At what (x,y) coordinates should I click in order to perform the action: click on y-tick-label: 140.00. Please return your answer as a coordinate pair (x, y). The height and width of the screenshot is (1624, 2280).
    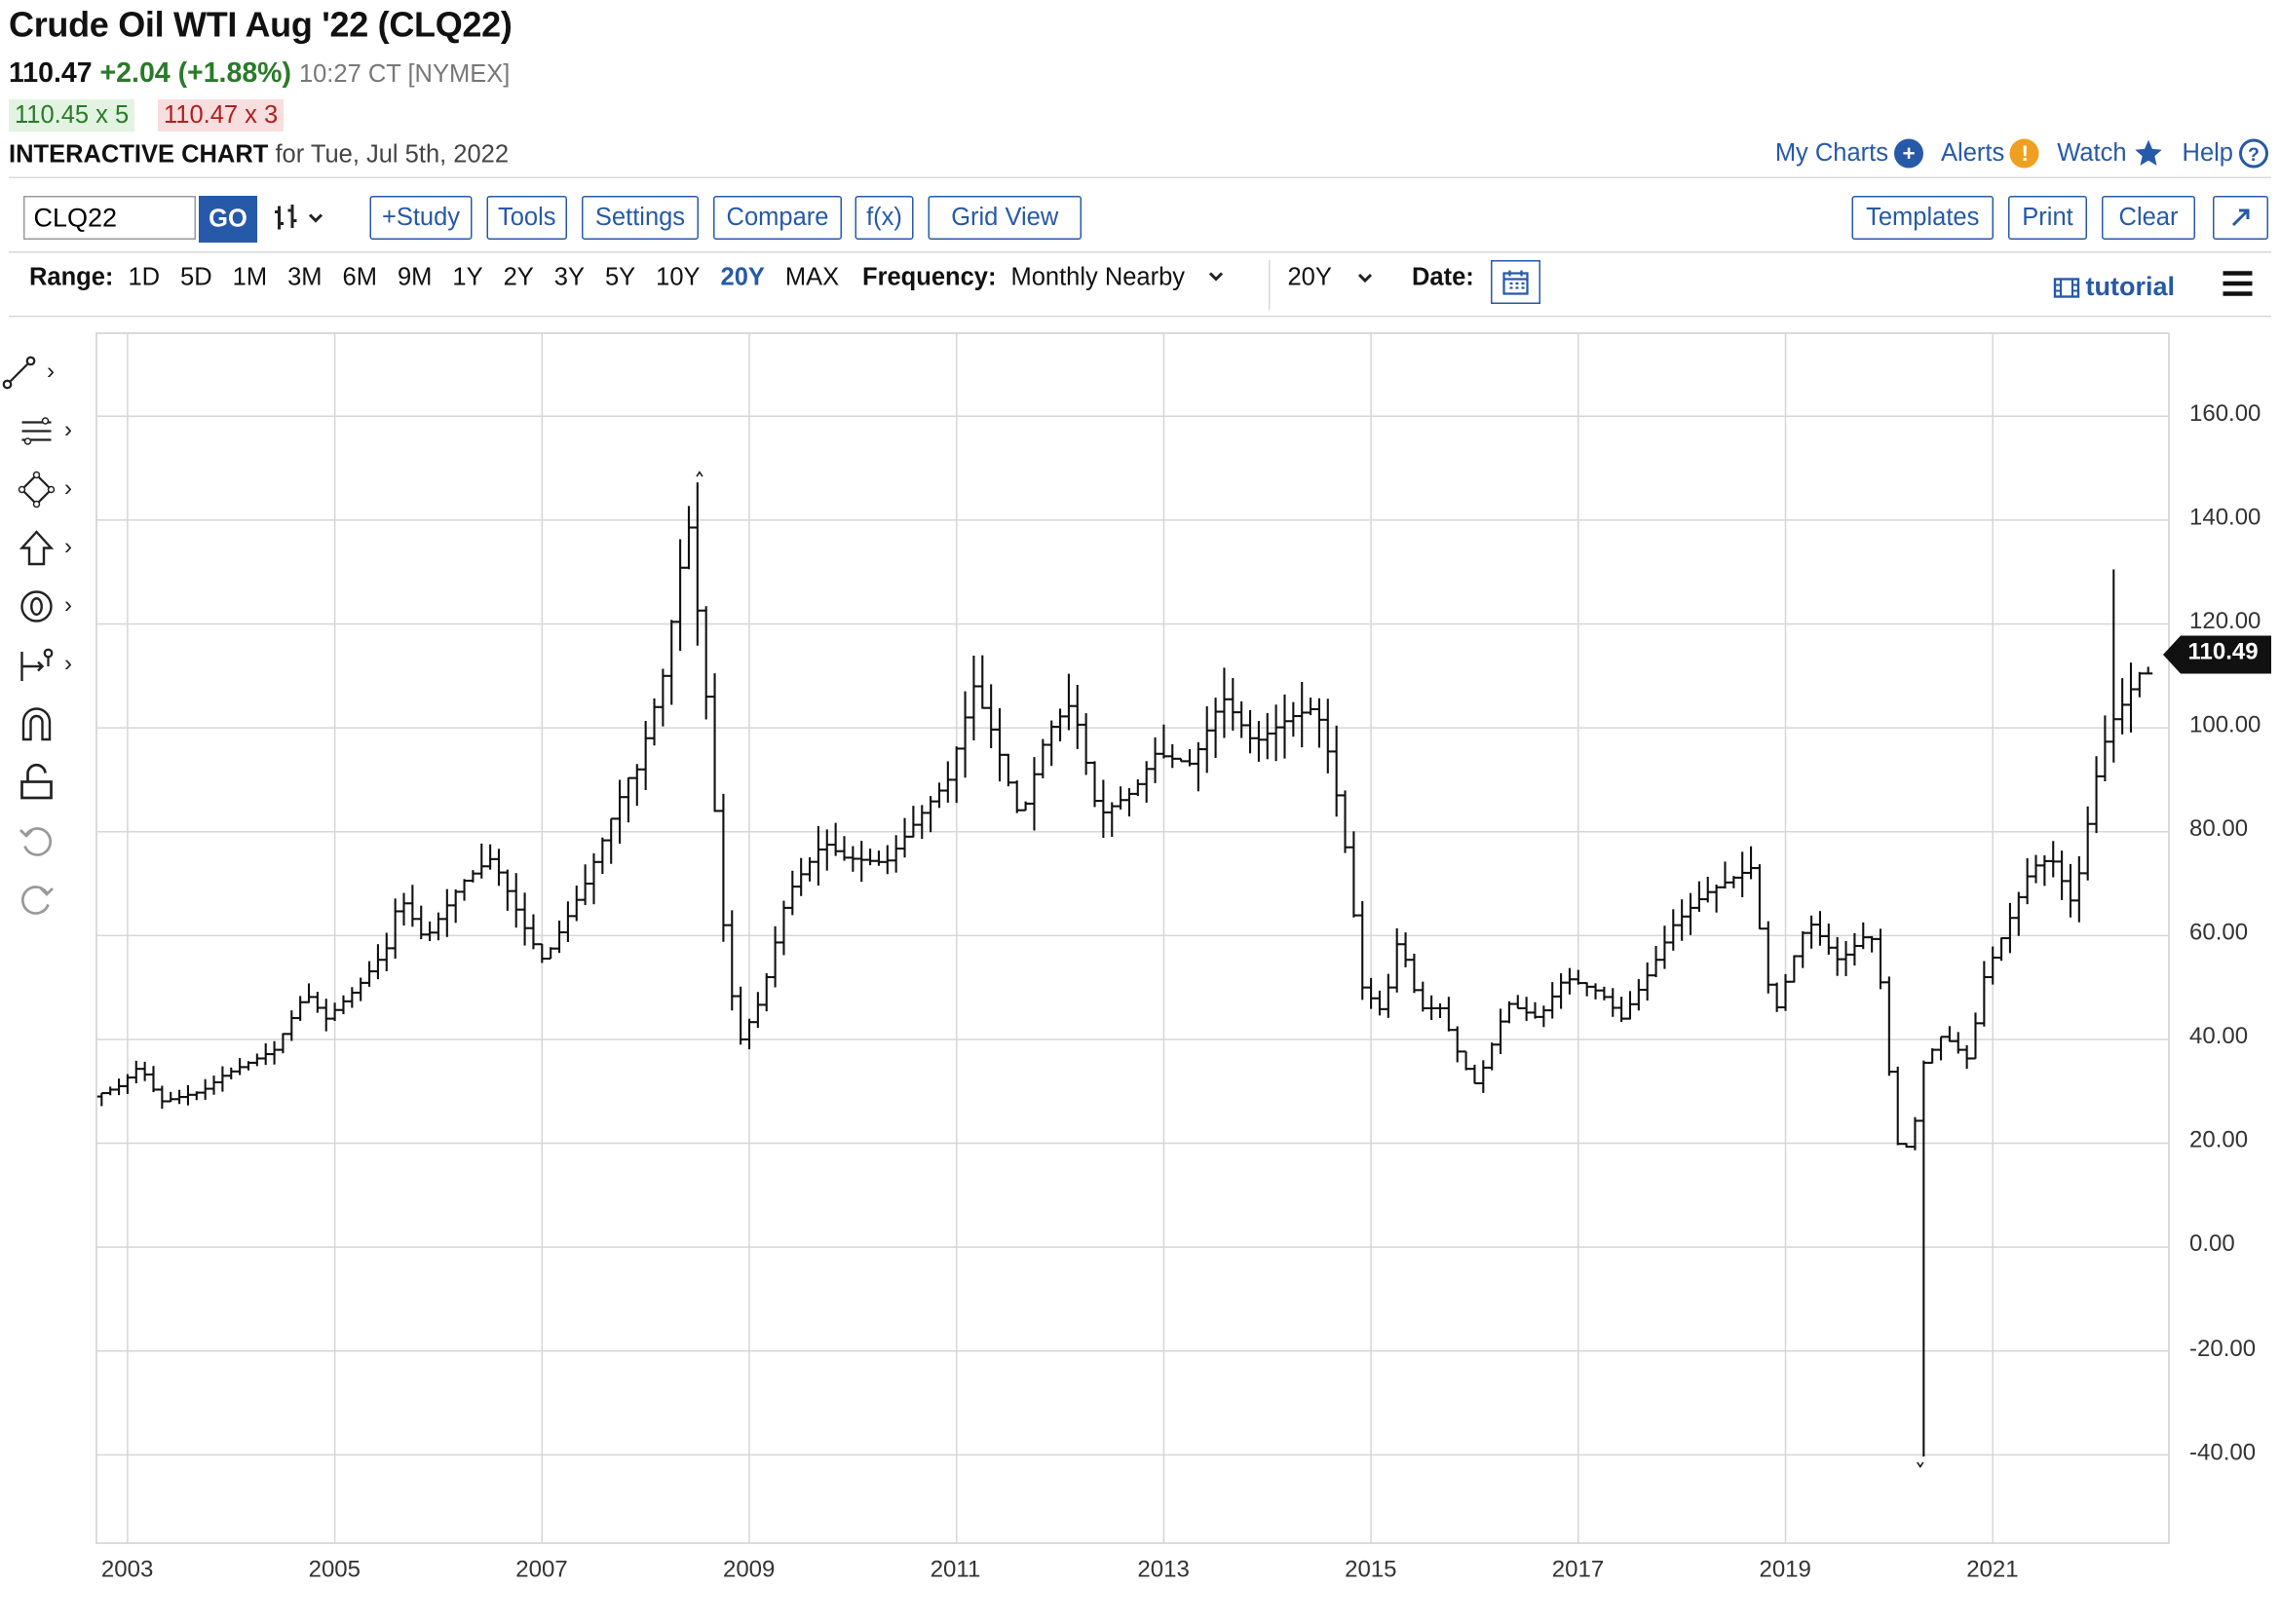
    Looking at the image, I should click on (2225, 518).